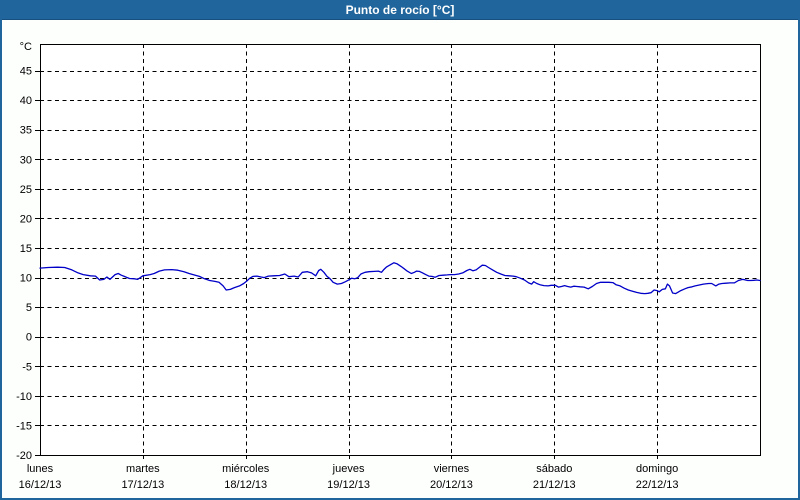 This screenshot has height=500, width=800. I want to click on svg-text: 25, so click(26, 190).